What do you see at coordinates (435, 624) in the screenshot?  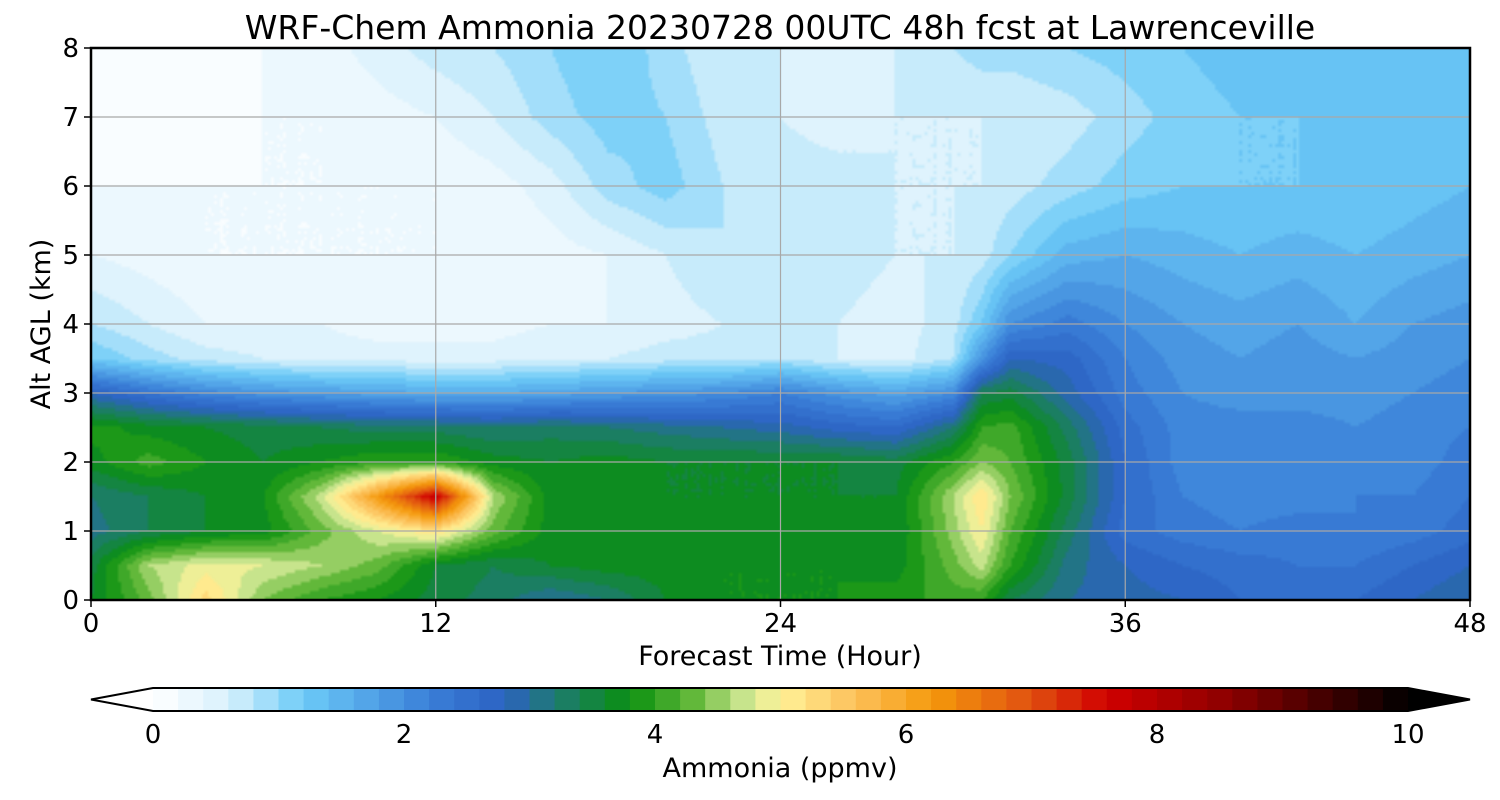 I see `x-tick-label: 12` at bounding box center [435, 624].